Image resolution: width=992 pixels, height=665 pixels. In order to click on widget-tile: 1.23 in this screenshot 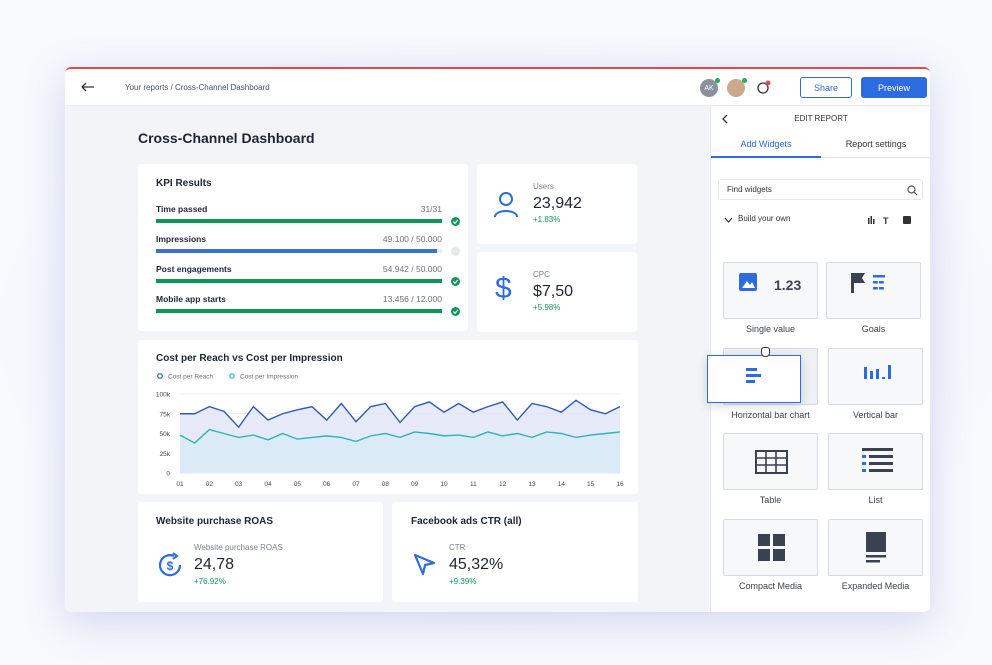, I will do `click(770, 290)`.